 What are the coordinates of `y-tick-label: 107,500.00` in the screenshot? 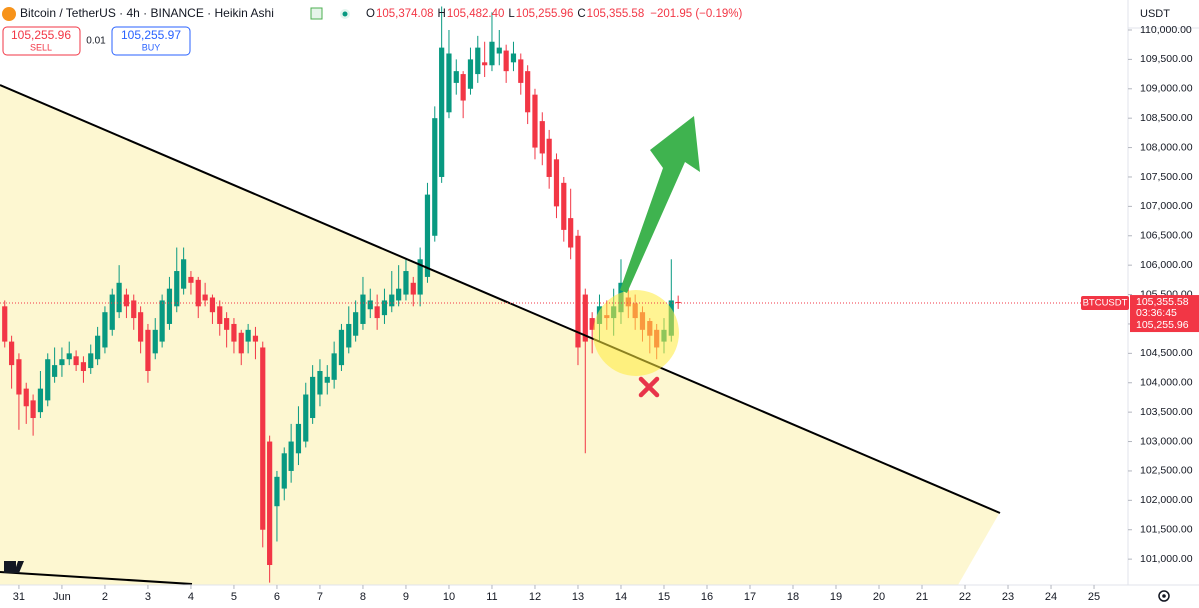 It's located at (1166, 177).